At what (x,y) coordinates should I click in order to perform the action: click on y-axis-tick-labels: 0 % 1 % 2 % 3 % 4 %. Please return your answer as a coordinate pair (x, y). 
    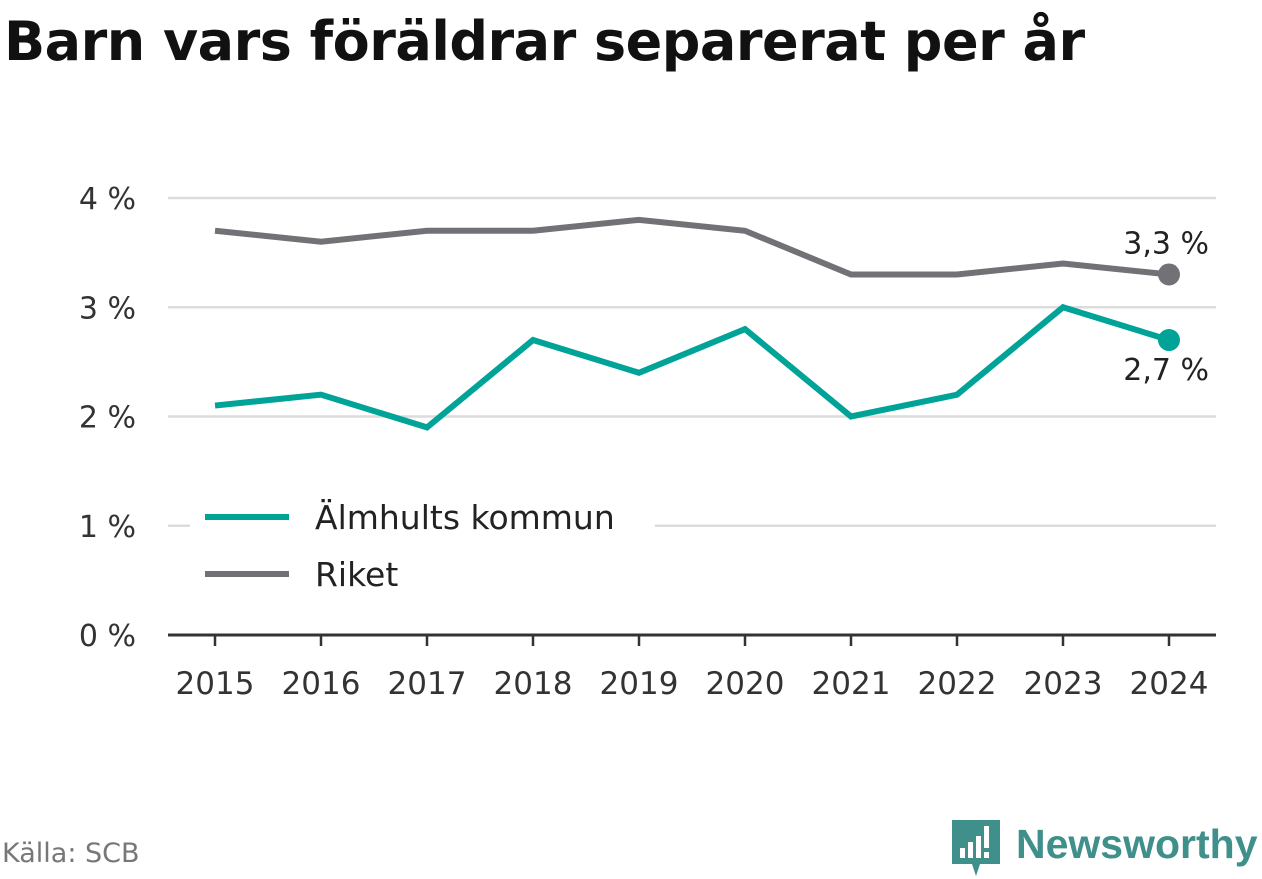
    Looking at the image, I should click on (107, 418).